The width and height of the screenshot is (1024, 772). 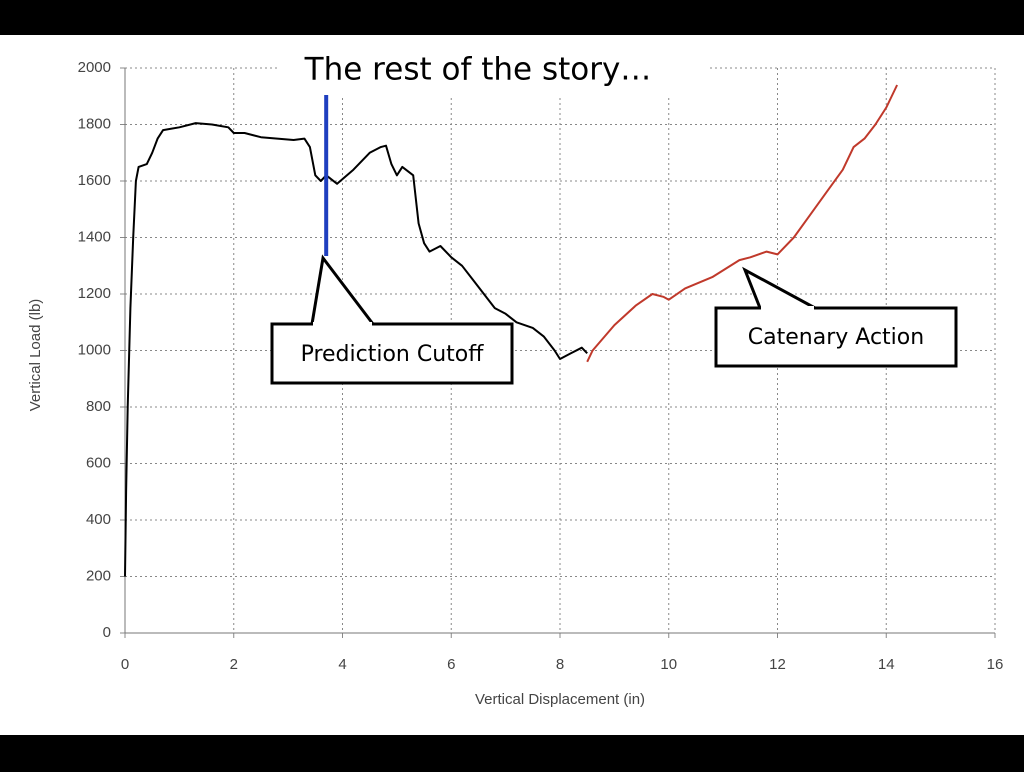 I want to click on y-tick-label: 1400, so click(x=94, y=236).